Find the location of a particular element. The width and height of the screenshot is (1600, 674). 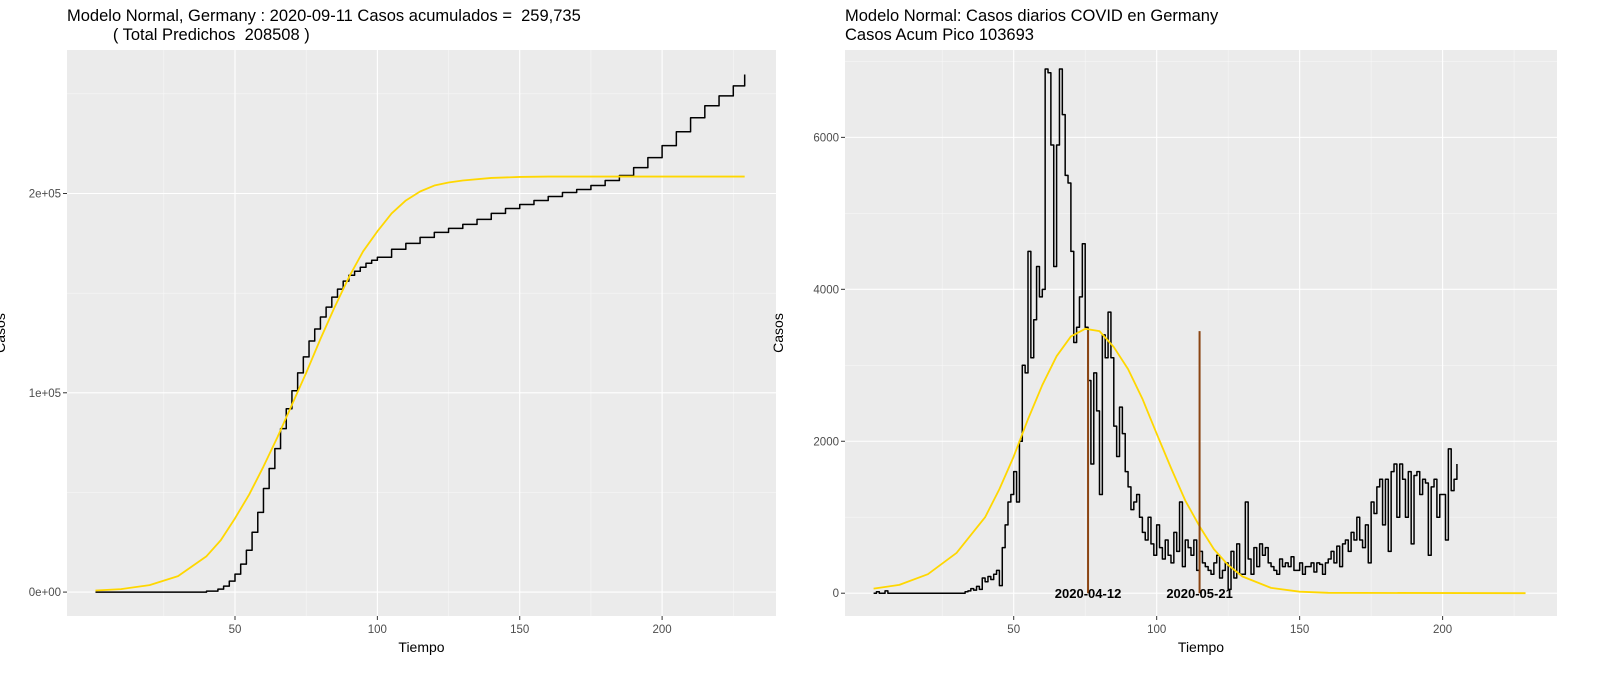

left-chart-subtitle: ( Total Predichos 208508 ) is located at coordinates (188, 35).